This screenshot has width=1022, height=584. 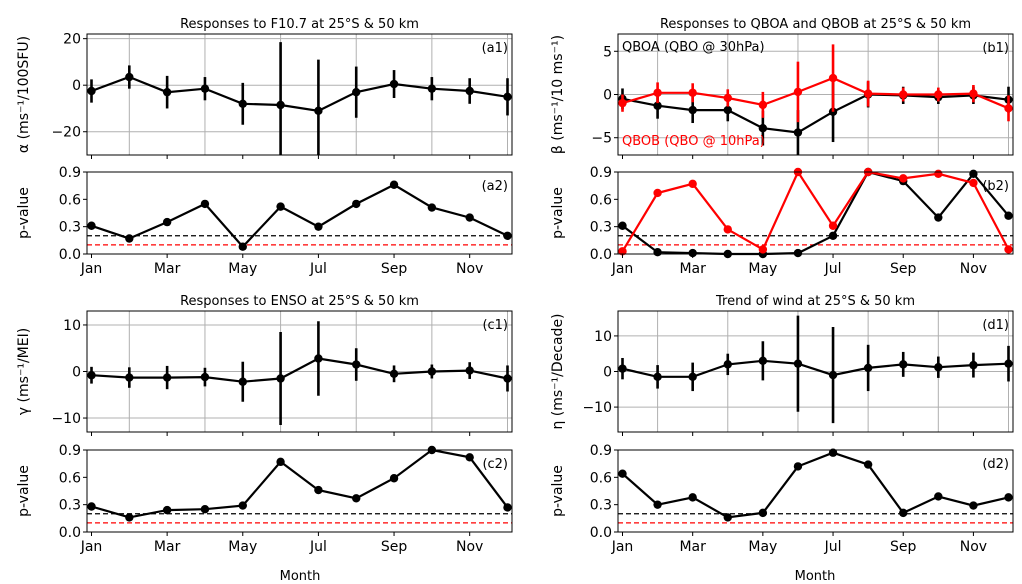 I want to click on panel-label: (d1), so click(x=995, y=325).